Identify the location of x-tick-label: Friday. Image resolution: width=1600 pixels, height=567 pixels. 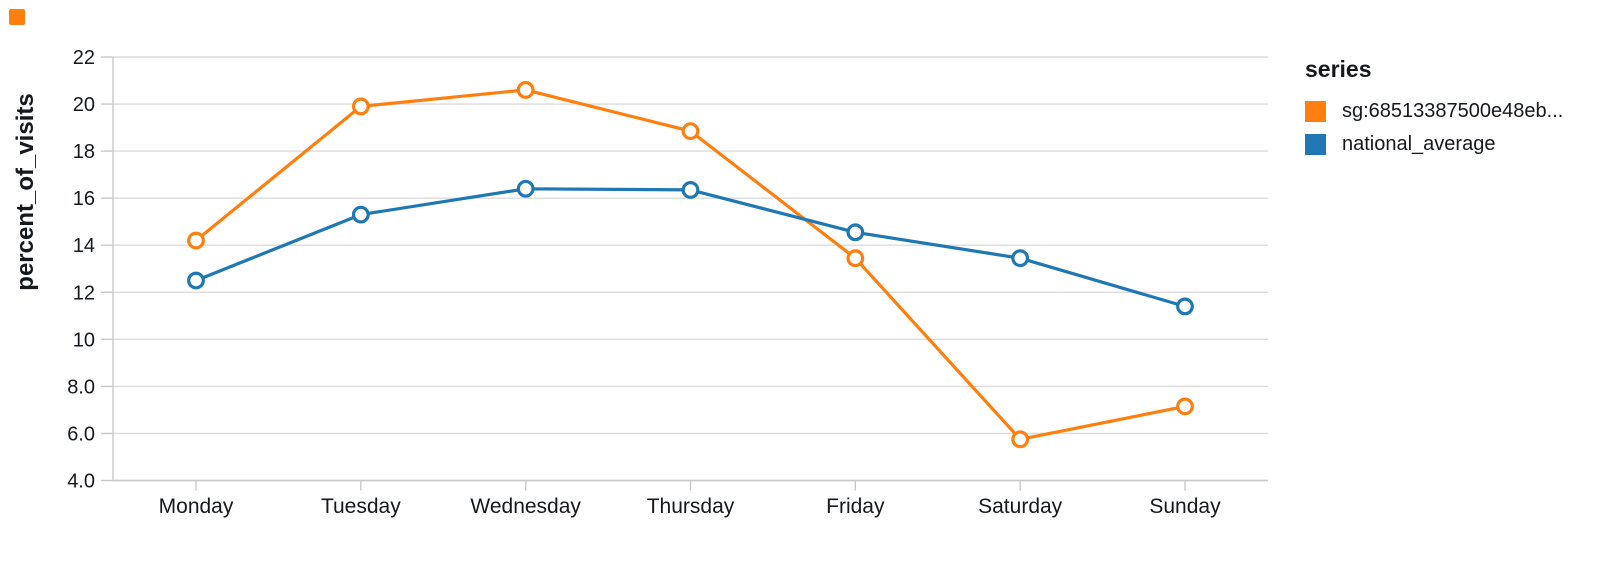
(855, 506).